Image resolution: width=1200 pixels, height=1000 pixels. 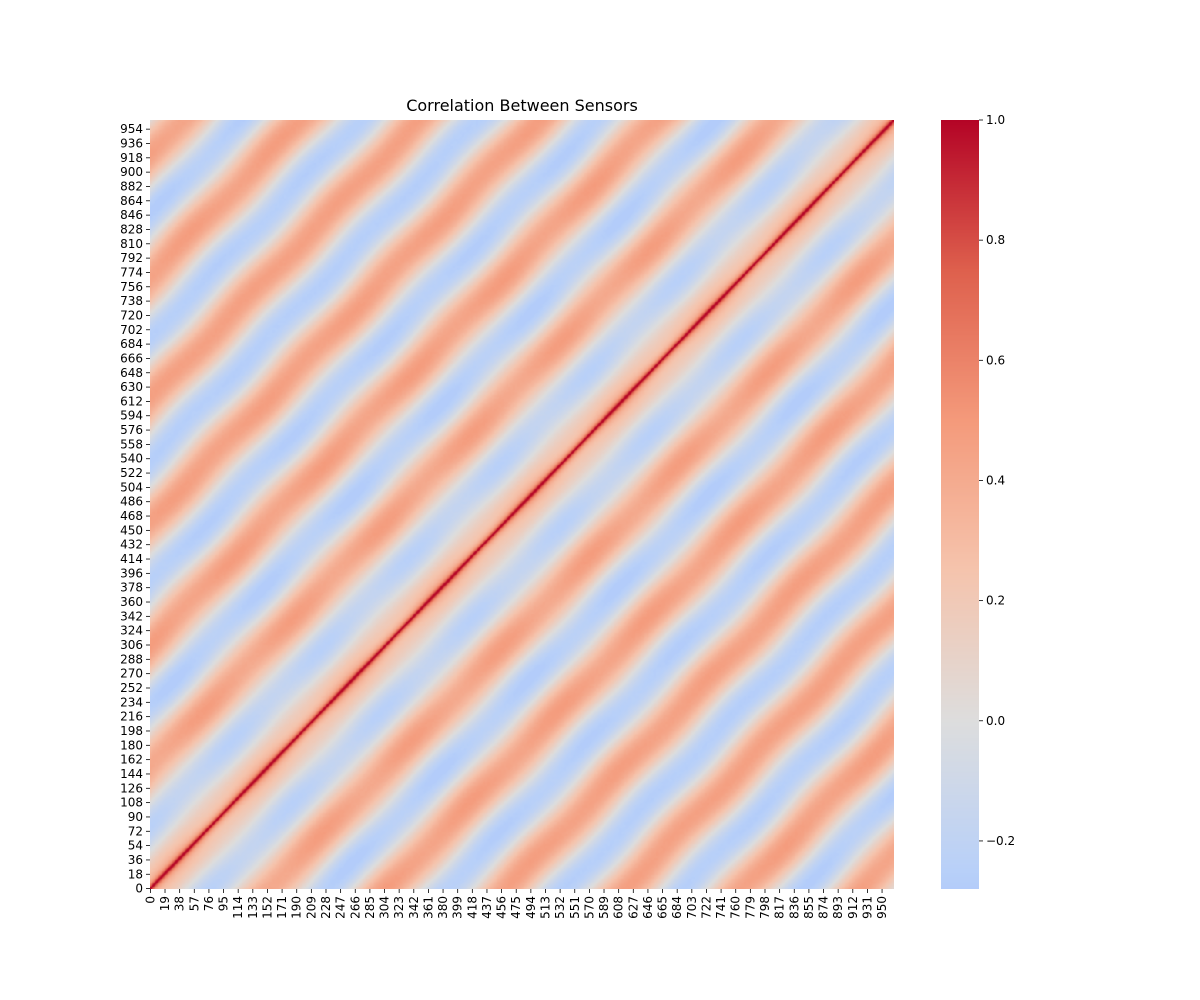 I want to click on x-tick-label: 912, so click(x=853, y=907).